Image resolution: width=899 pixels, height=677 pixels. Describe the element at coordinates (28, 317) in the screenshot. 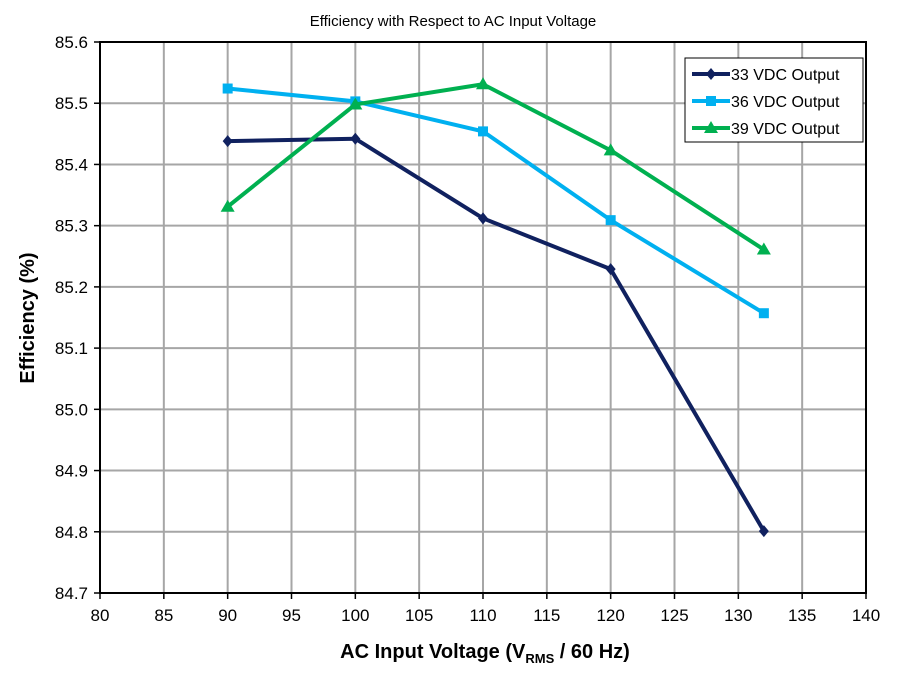

I see `y-axis-label: Efficiency (%)` at that location.